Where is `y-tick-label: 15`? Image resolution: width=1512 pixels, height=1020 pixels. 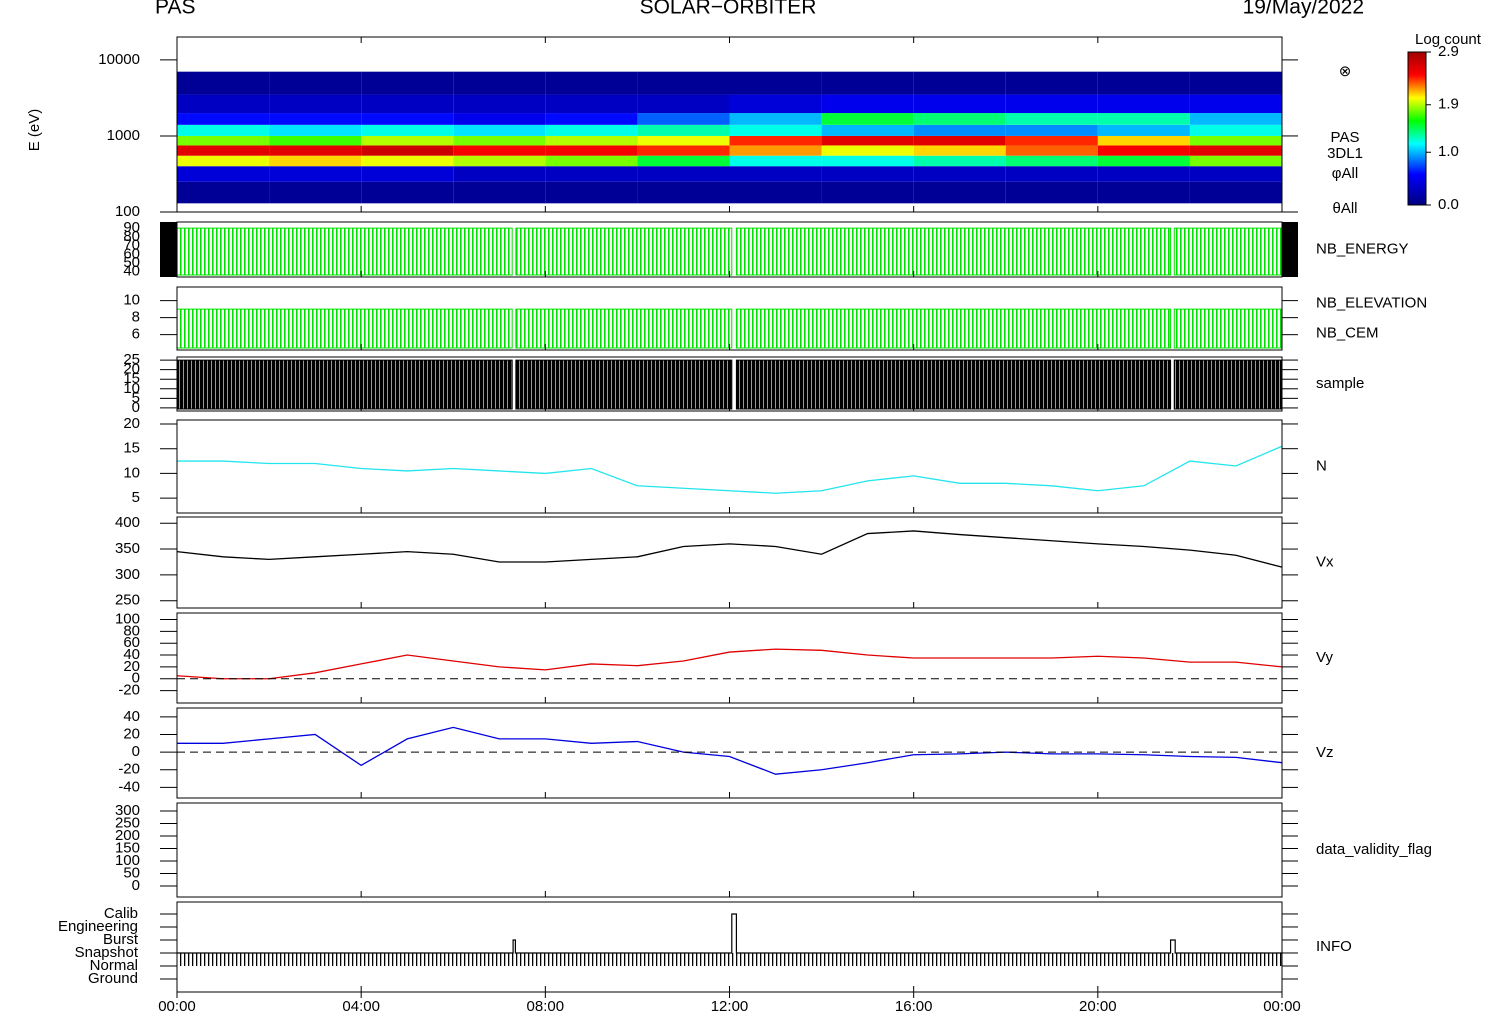 y-tick-label: 15 is located at coordinates (131, 448).